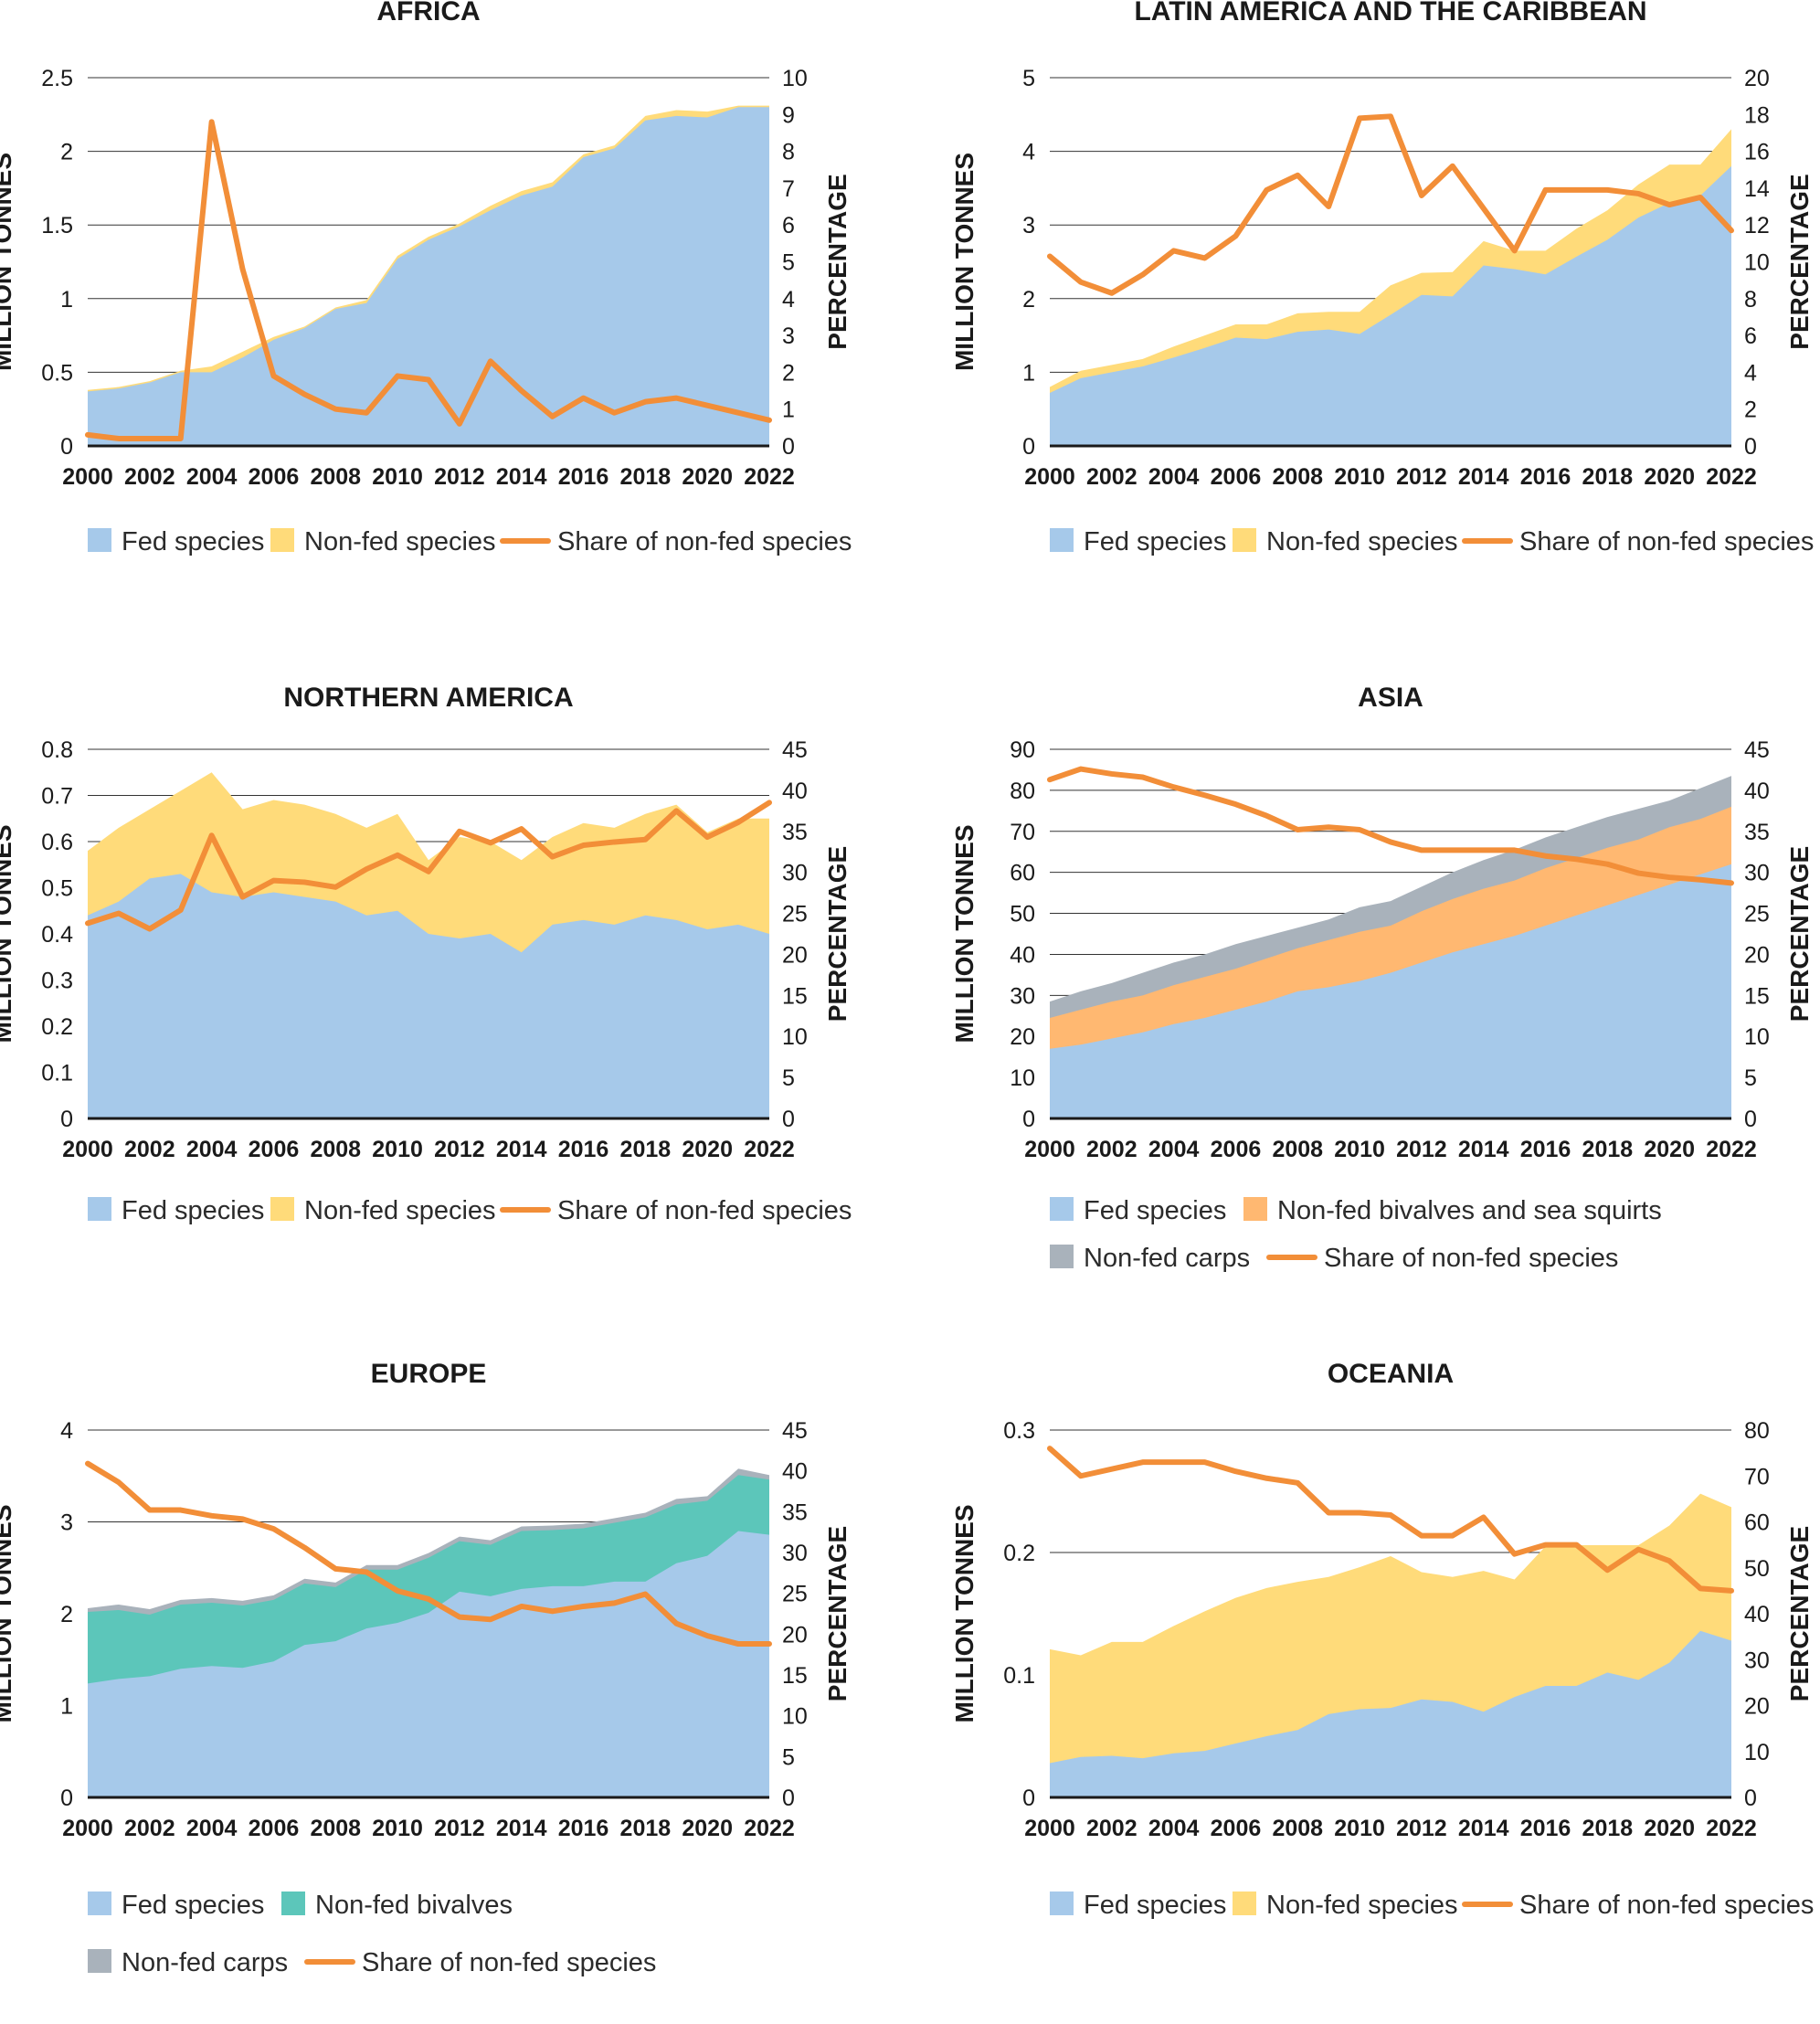 The width and height of the screenshot is (1820, 2024). What do you see at coordinates (1757, 152) in the screenshot?
I see `y2-tick-label: 16` at bounding box center [1757, 152].